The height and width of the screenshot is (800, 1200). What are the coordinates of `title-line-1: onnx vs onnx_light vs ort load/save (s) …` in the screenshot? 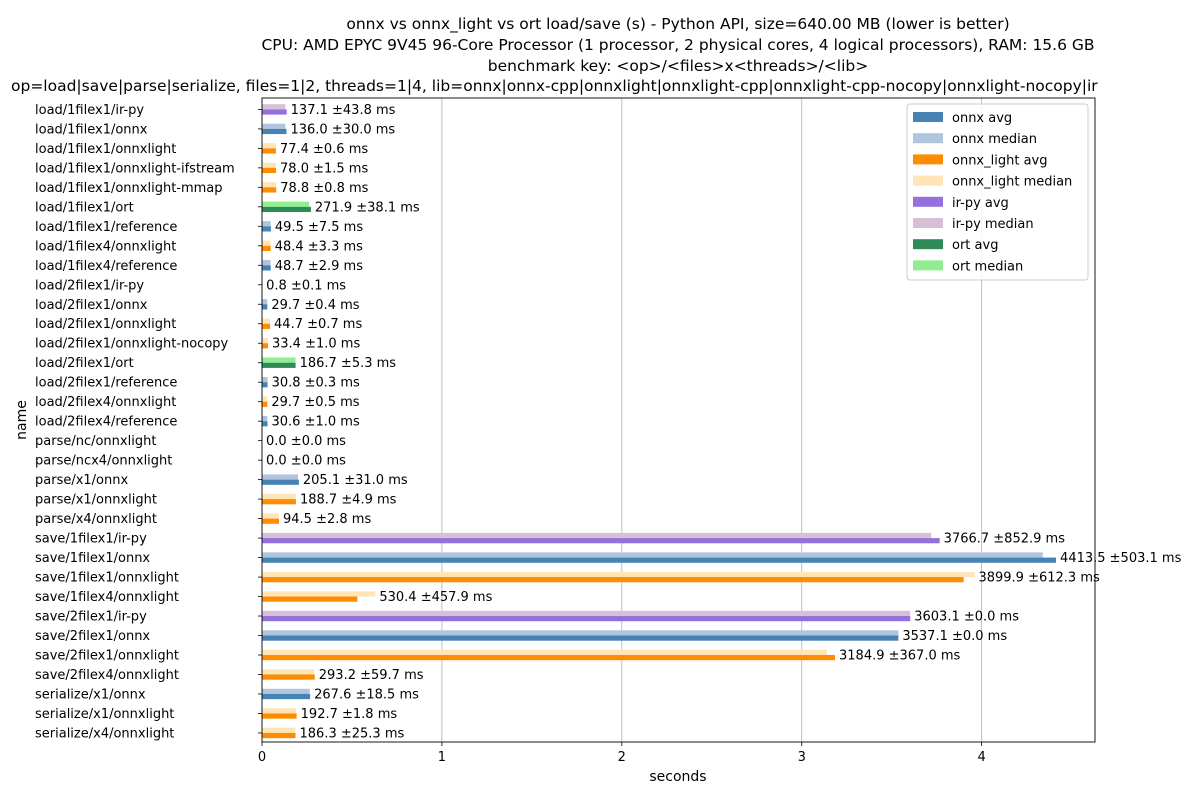 It's located at (677, 24).